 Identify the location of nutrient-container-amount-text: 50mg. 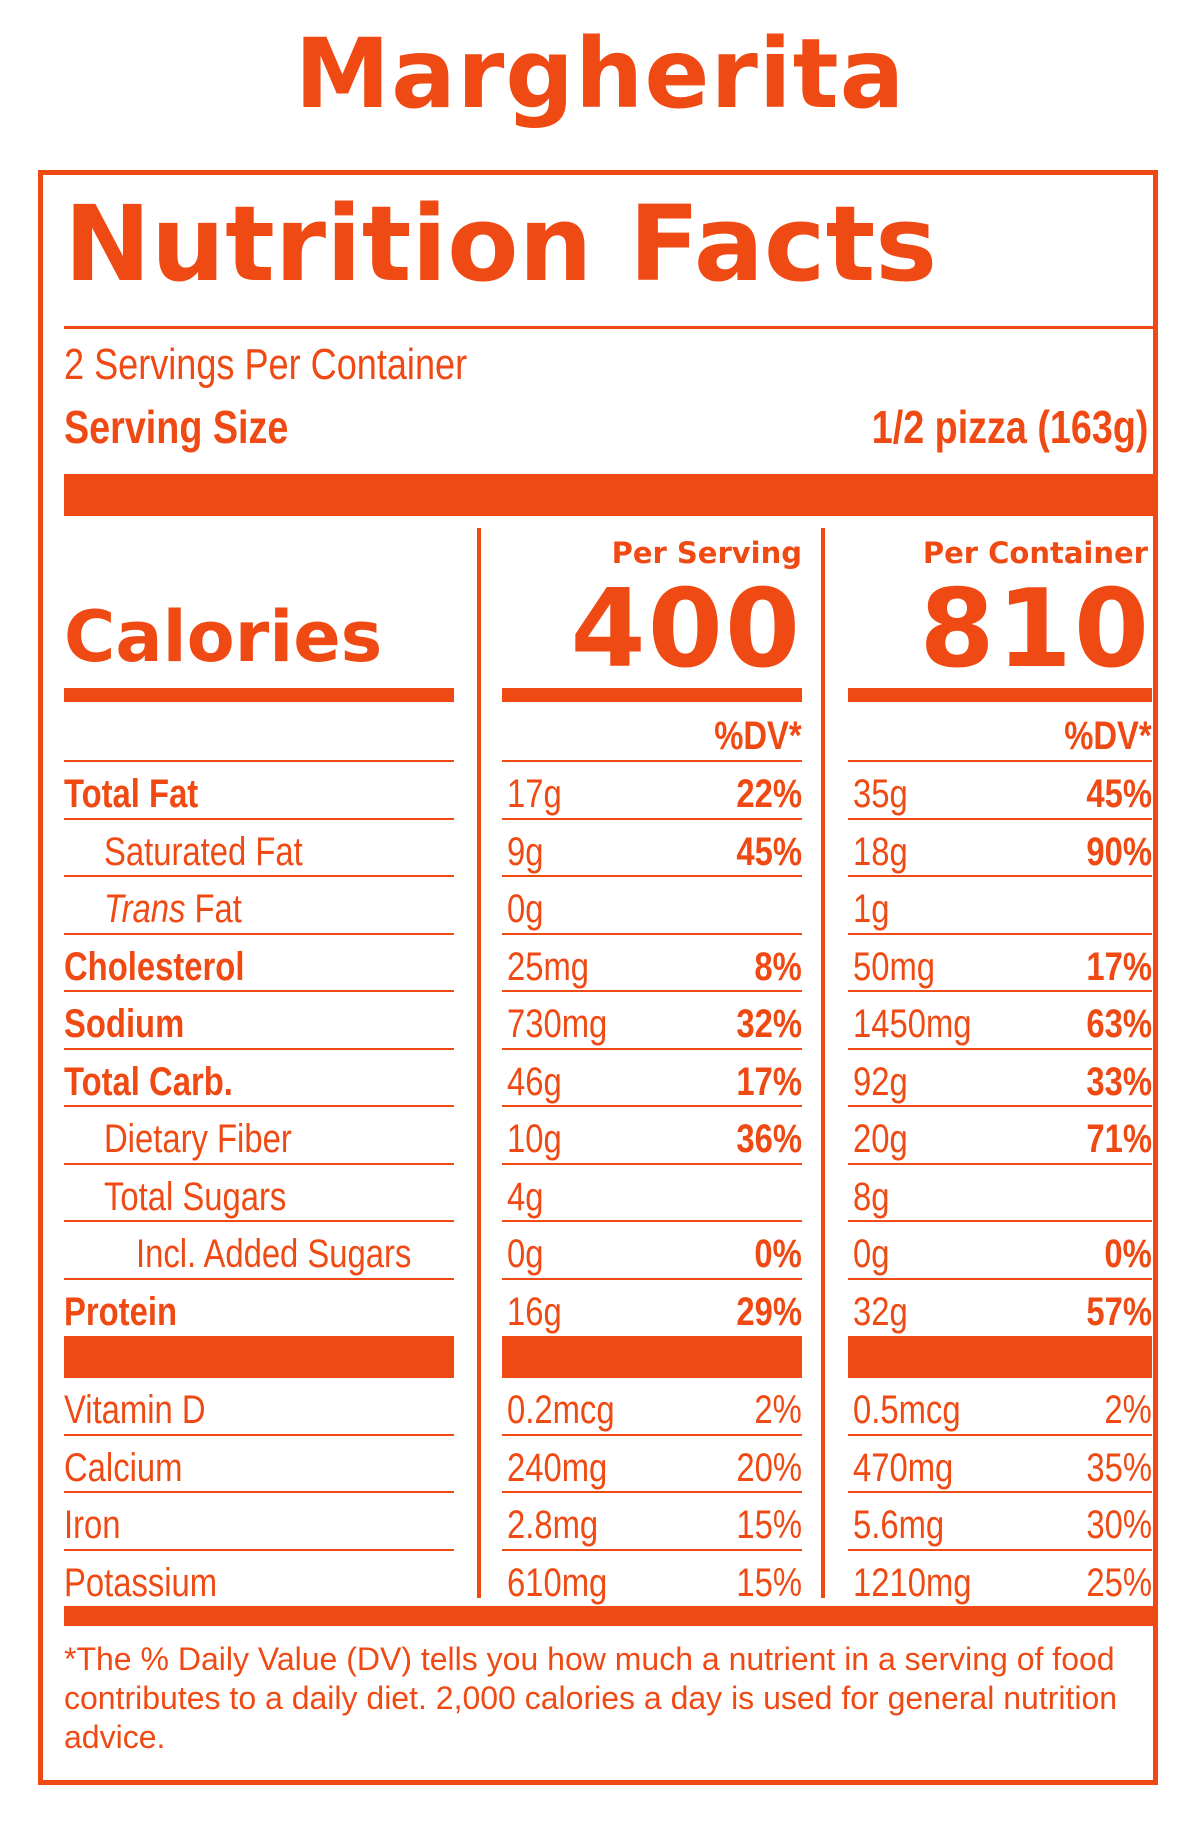
(894, 966).